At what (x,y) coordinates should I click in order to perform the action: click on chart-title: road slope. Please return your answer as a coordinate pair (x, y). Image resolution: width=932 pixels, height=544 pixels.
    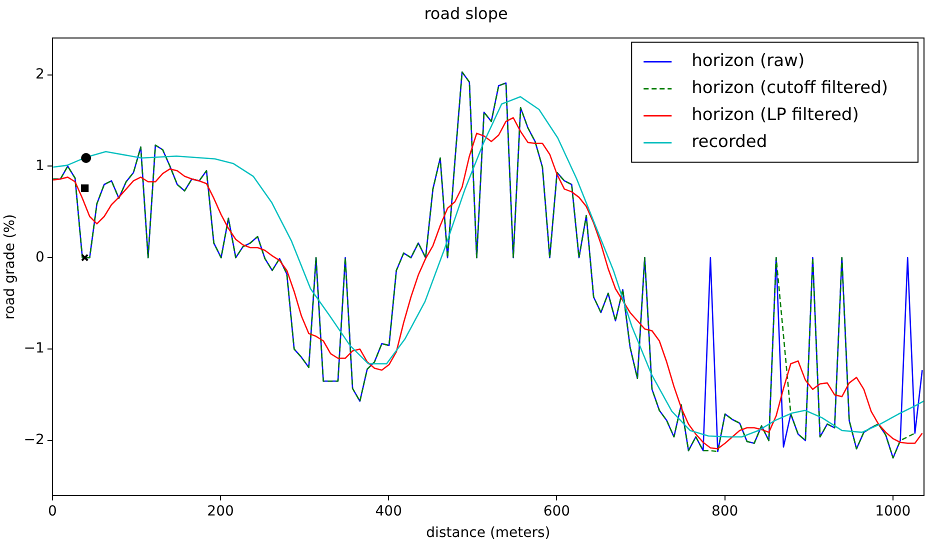
    Looking at the image, I should click on (466, 13).